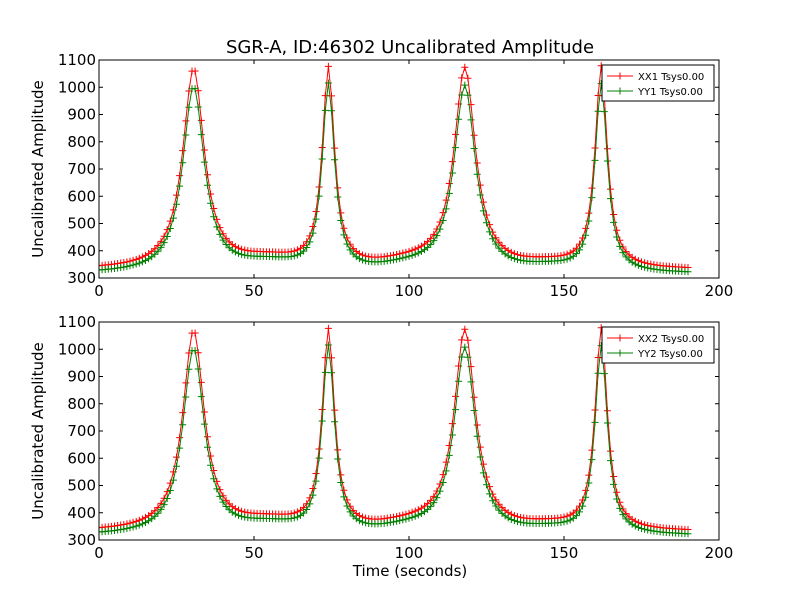 The width and height of the screenshot is (800, 600). What do you see at coordinates (253, 291) in the screenshot?
I see `x-tick-label: 50` at bounding box center [253, 291].